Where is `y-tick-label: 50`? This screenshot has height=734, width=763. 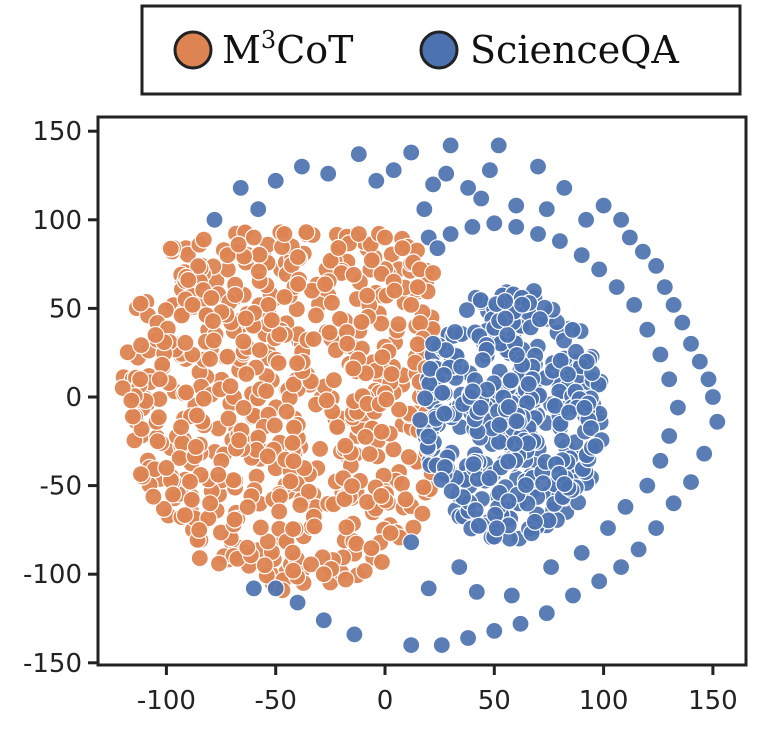 y-tick-label: 50 is located at coordinates (65, 309).